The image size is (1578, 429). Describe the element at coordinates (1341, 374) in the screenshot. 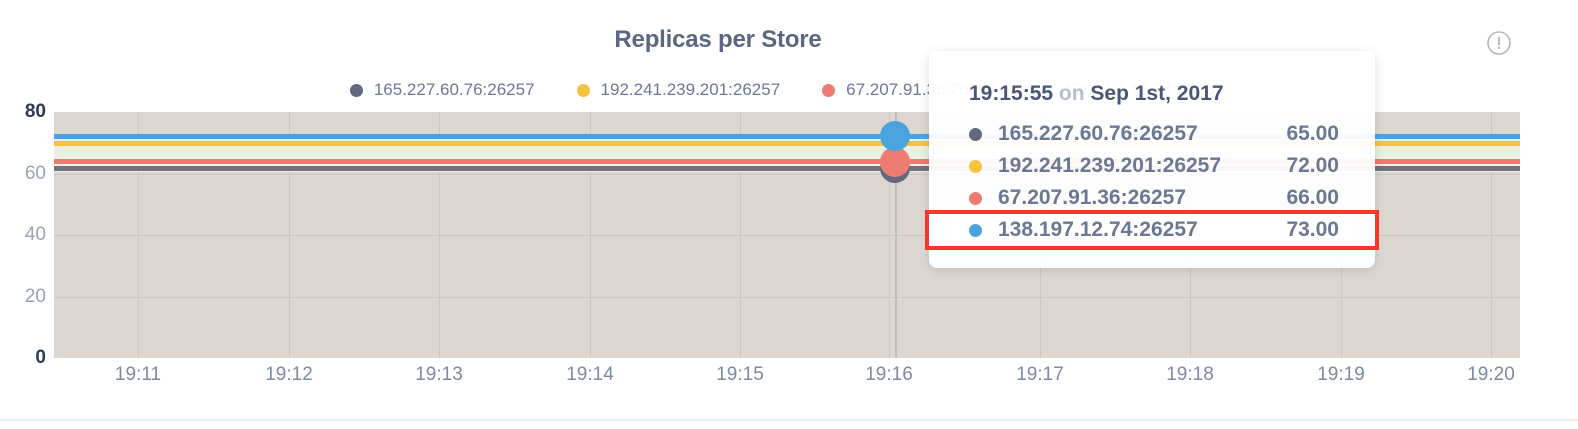

I see `x-tick: 19:19` at that location.